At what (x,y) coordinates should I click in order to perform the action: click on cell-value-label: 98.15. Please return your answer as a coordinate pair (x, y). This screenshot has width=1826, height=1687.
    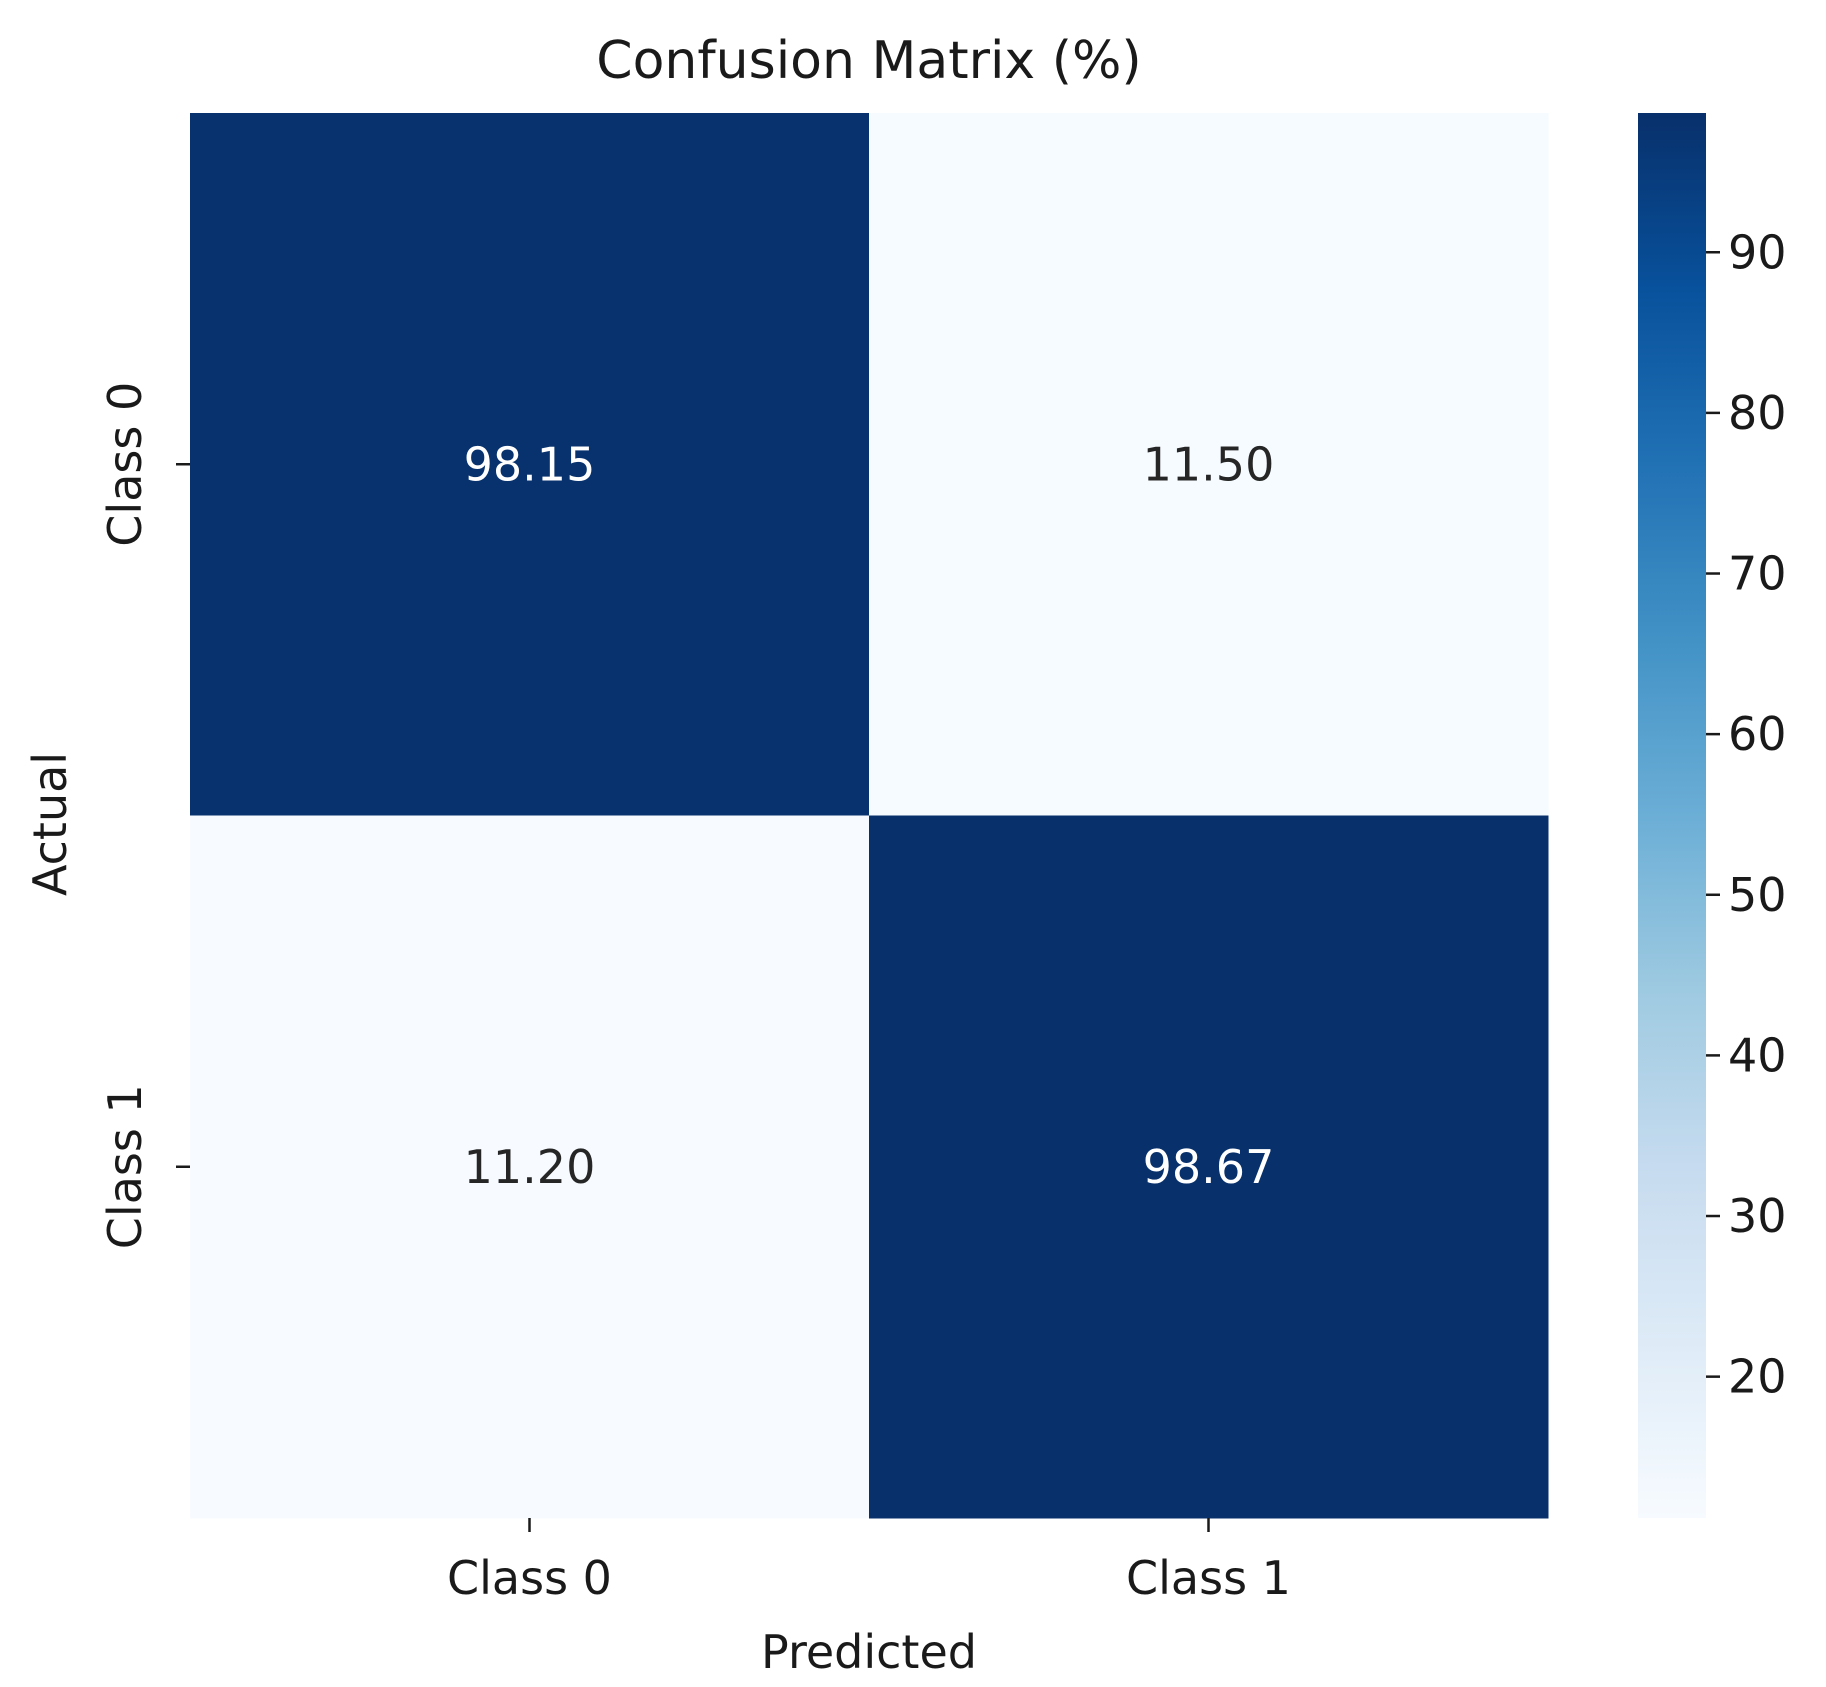
    Looking at the image, I should click on (530, 464).